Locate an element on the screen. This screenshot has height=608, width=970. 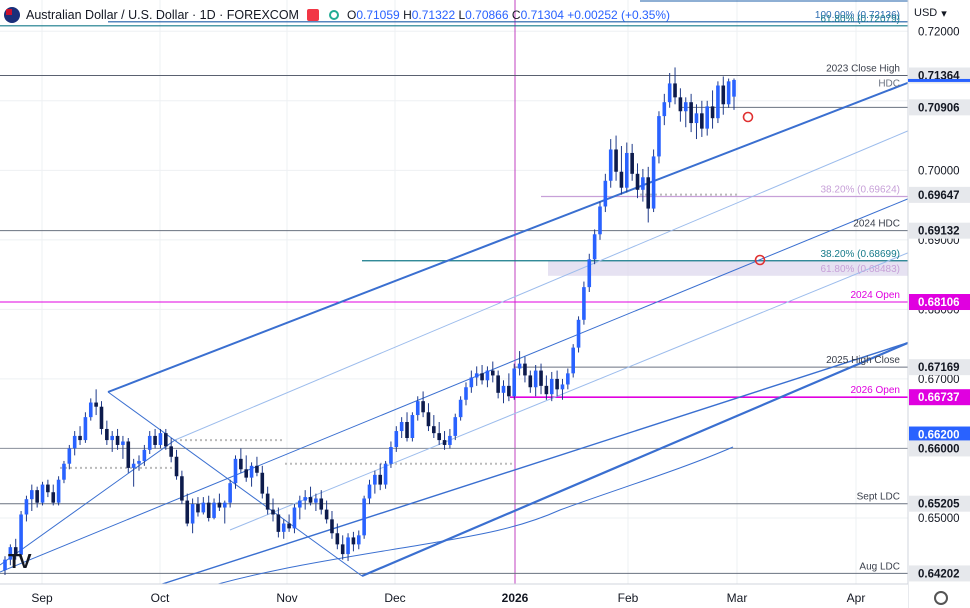
alert-icon is located at coordinates (312, 15).